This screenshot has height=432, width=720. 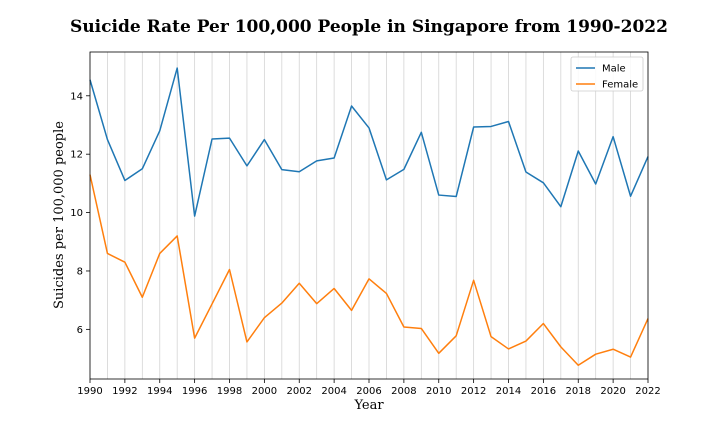 What do you see at coordinates (89, 391) in the screenshot?
I see `x-tick-label: 1990` at bounding box center [89, 391].